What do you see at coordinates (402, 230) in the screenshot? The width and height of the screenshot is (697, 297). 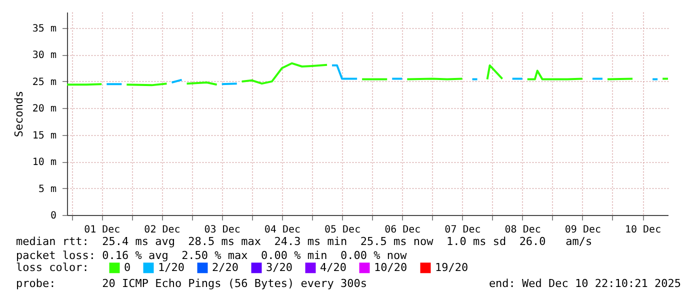 I see `x-tick-label: 06 Dec` at bounding box center [402, 230].